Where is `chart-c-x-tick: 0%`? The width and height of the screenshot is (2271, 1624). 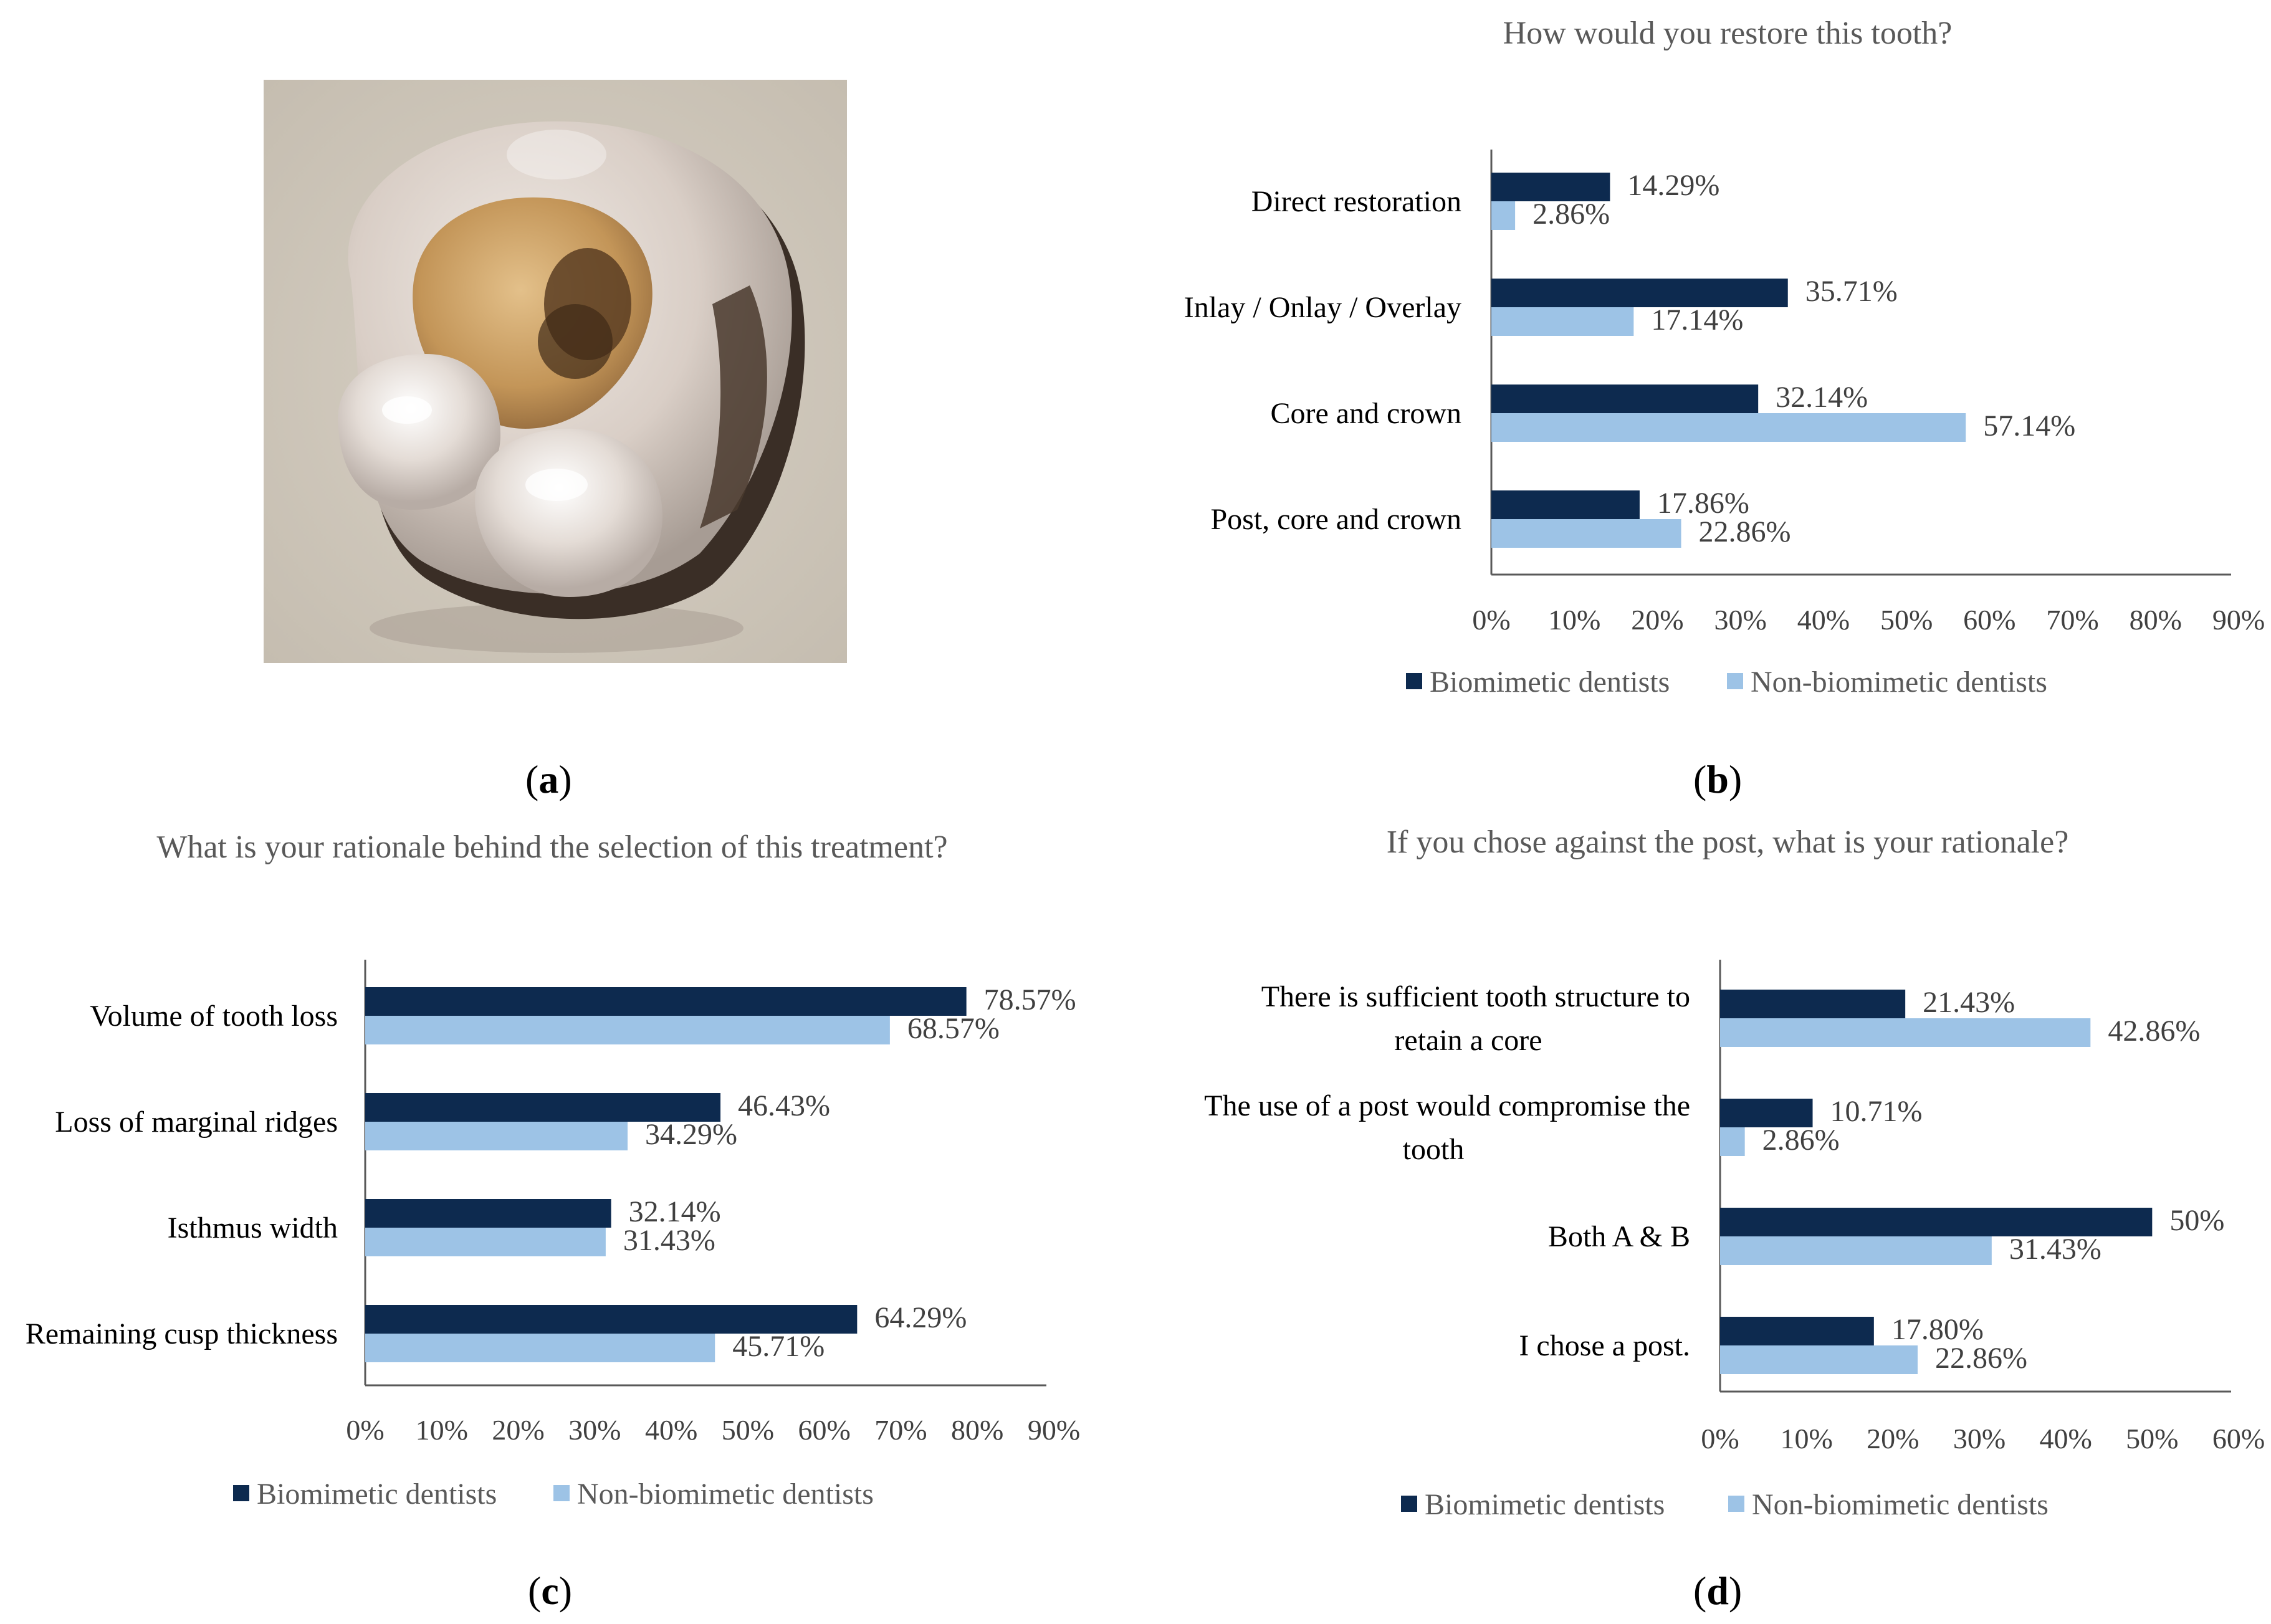 chart-c-x-tick: 0% is located at coordinates (365, 1430).